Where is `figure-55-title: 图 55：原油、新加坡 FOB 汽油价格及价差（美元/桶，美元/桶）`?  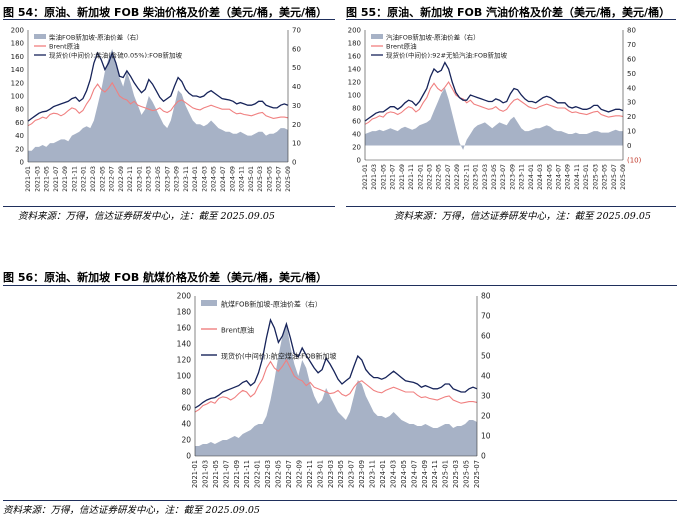
figure-55-title: 图 55：原油、新加坡 FOB 汽油价格及价差（美元/桶，美元/桶） is located at coordinates (508, 12).